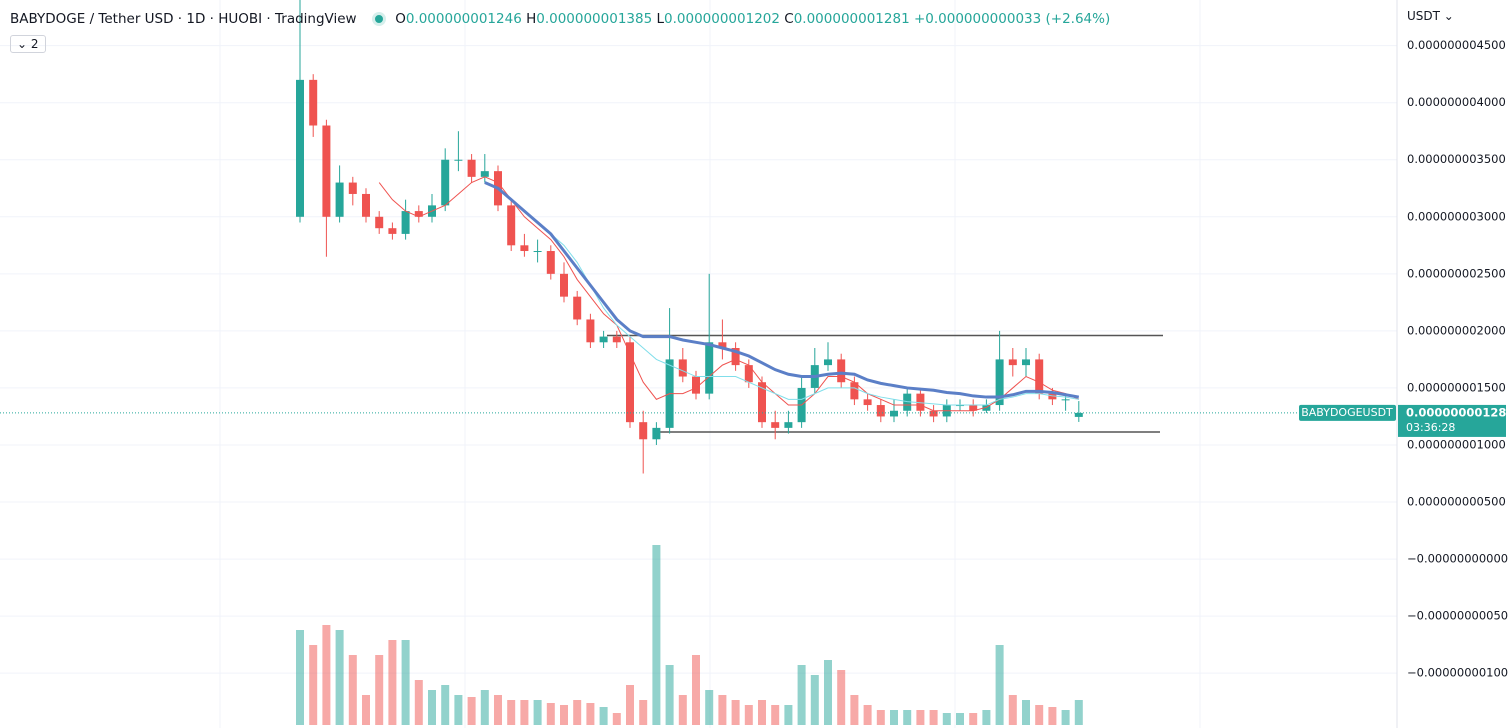 This screenshot has height=728, width=1508. I want to click on y-tick-label: 0.000000001000, so click(1456, 444).